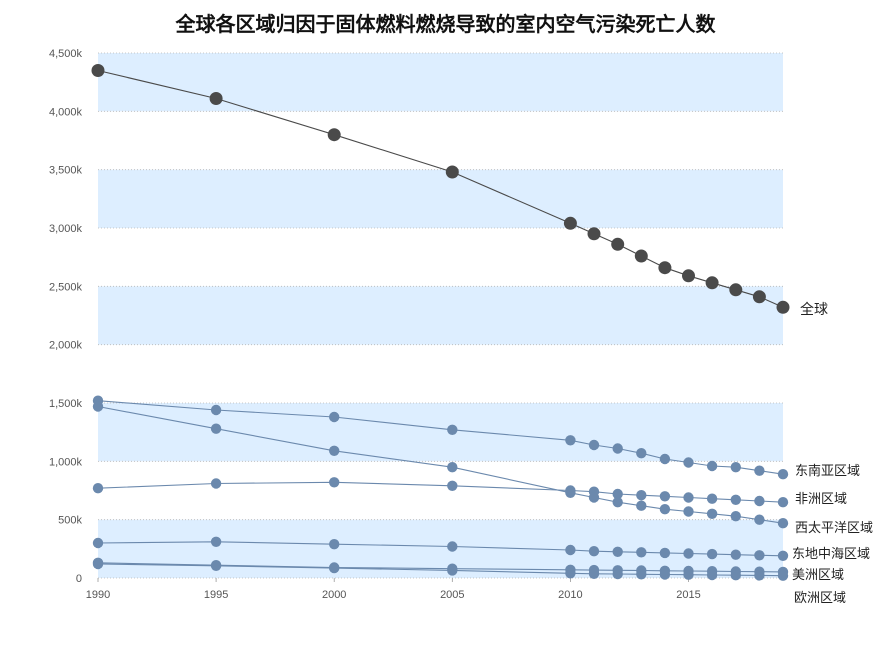 The height and width of the screenshot is (664, 891). I want to click on series-label: 欧洲区域, so click(820, 598).